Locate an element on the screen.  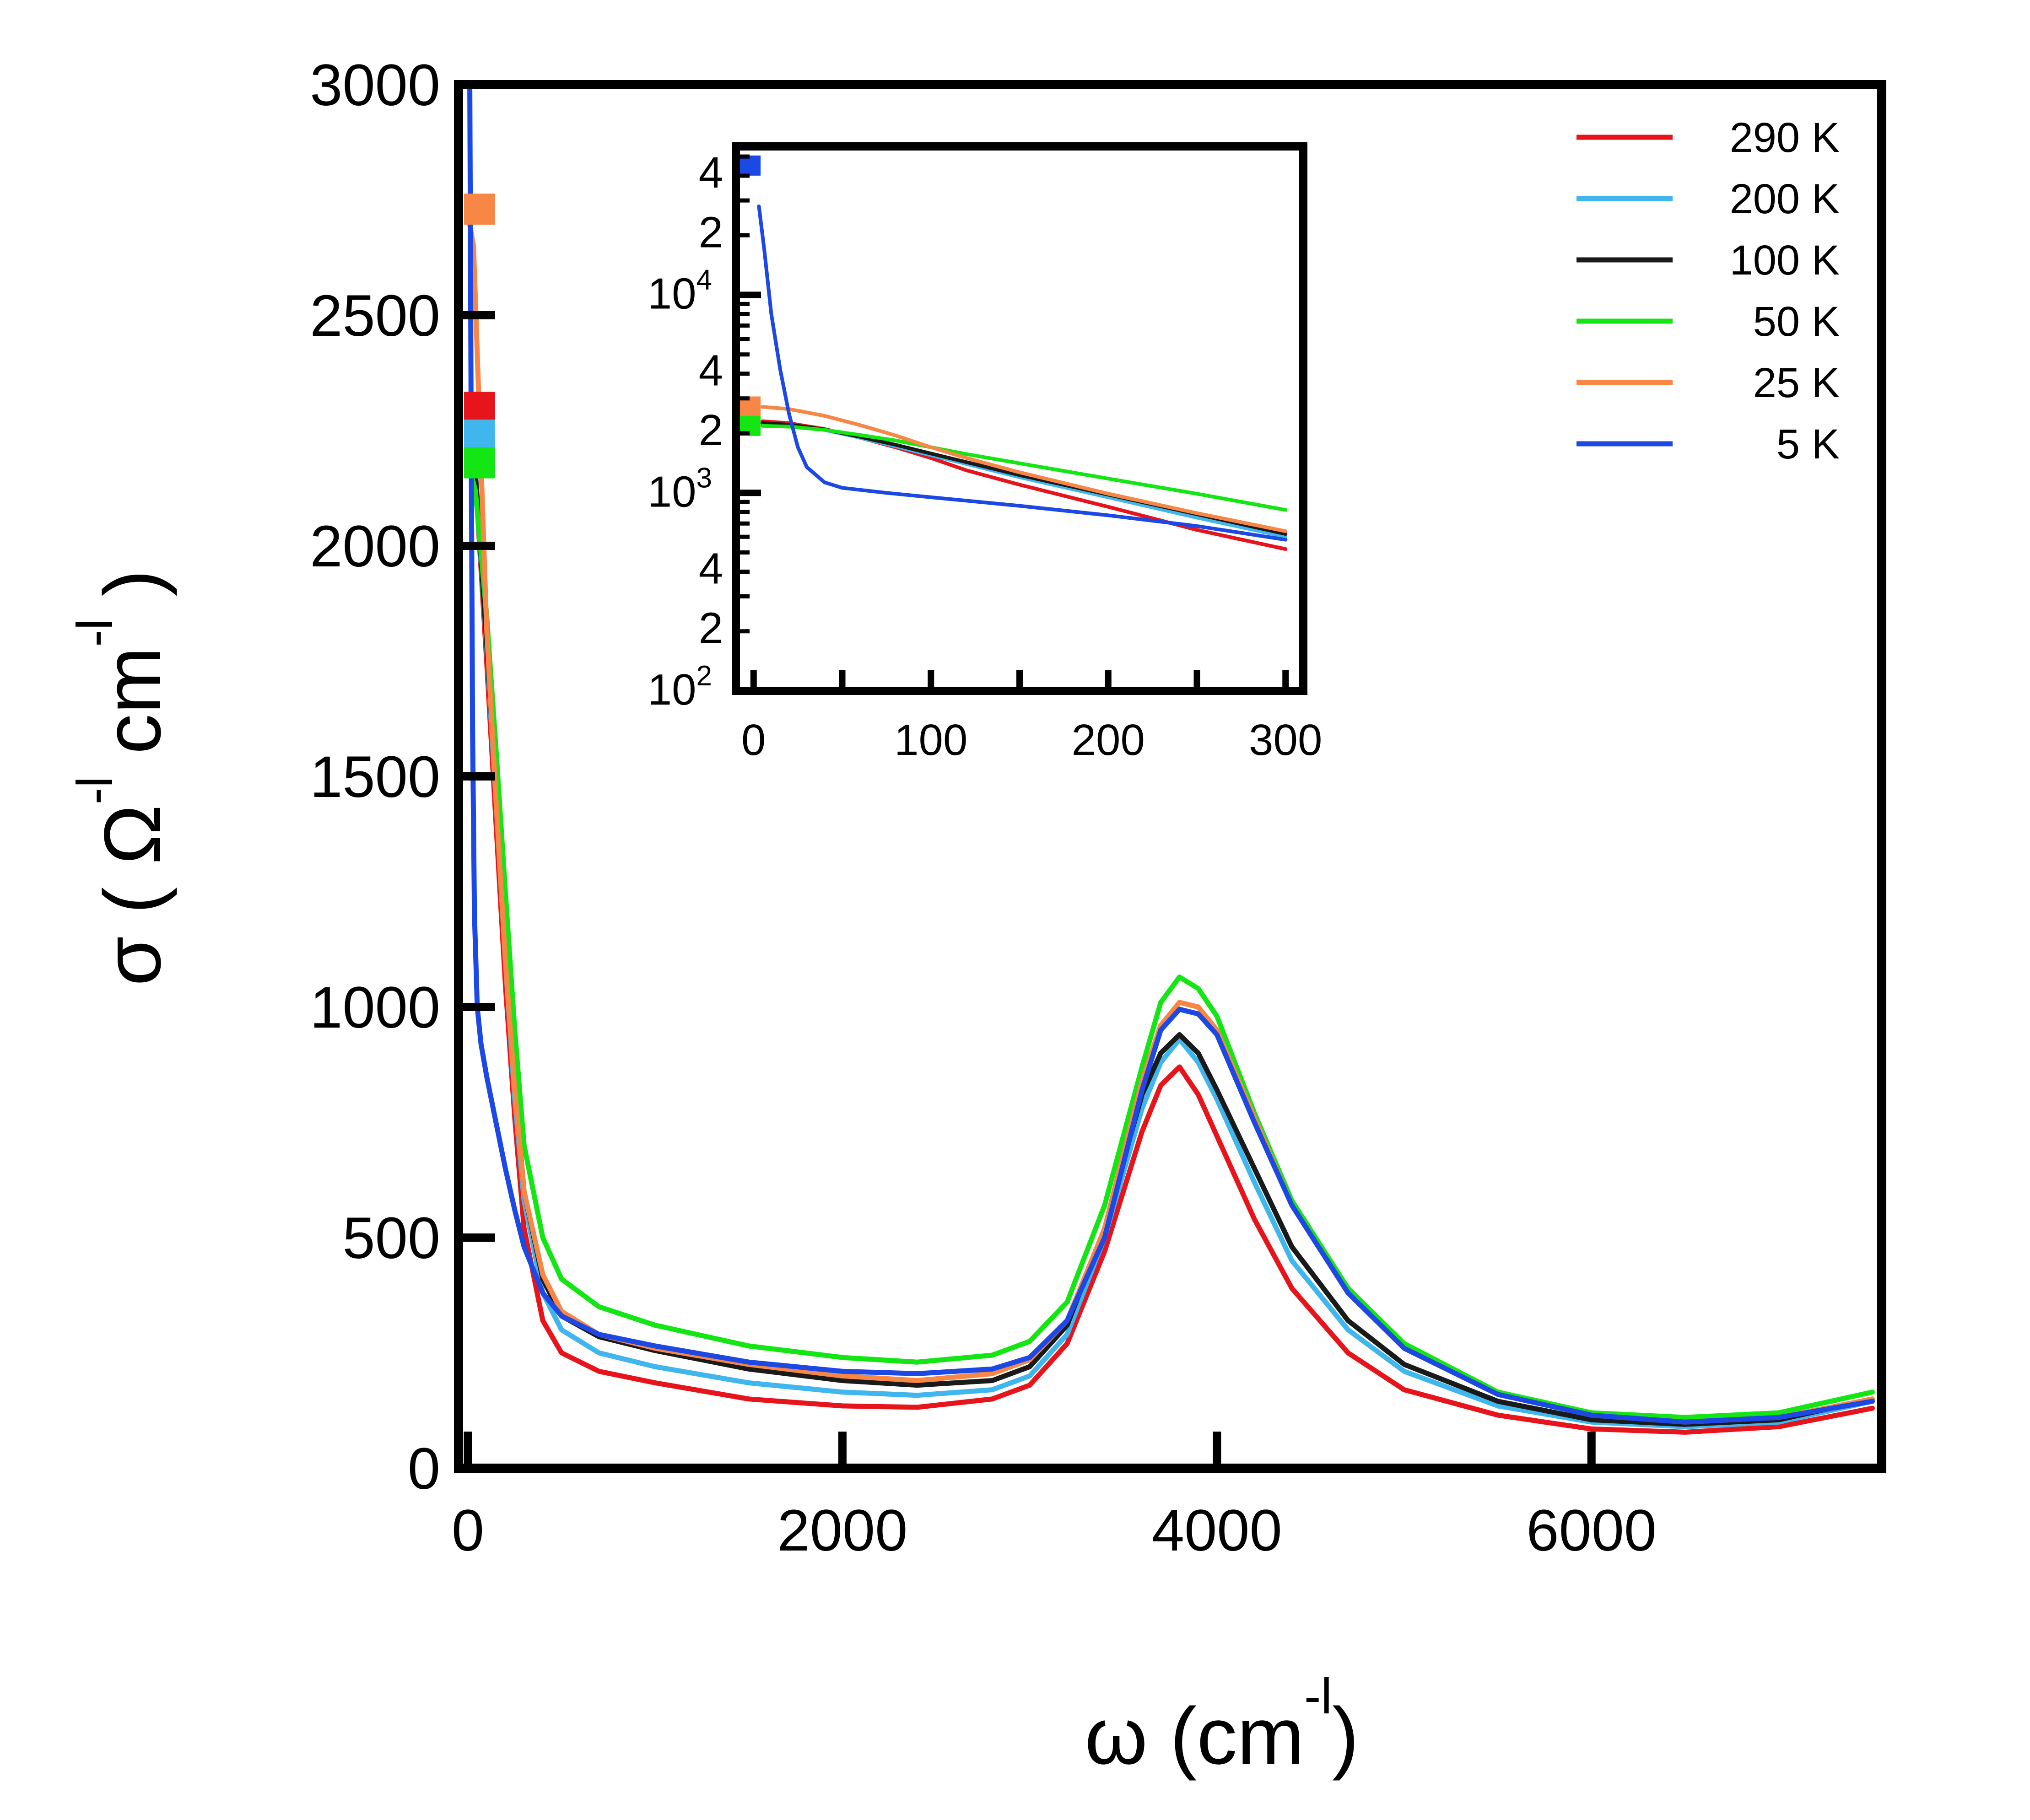
inset-x-tick-label: 100 is located at coordinates (930, 740).